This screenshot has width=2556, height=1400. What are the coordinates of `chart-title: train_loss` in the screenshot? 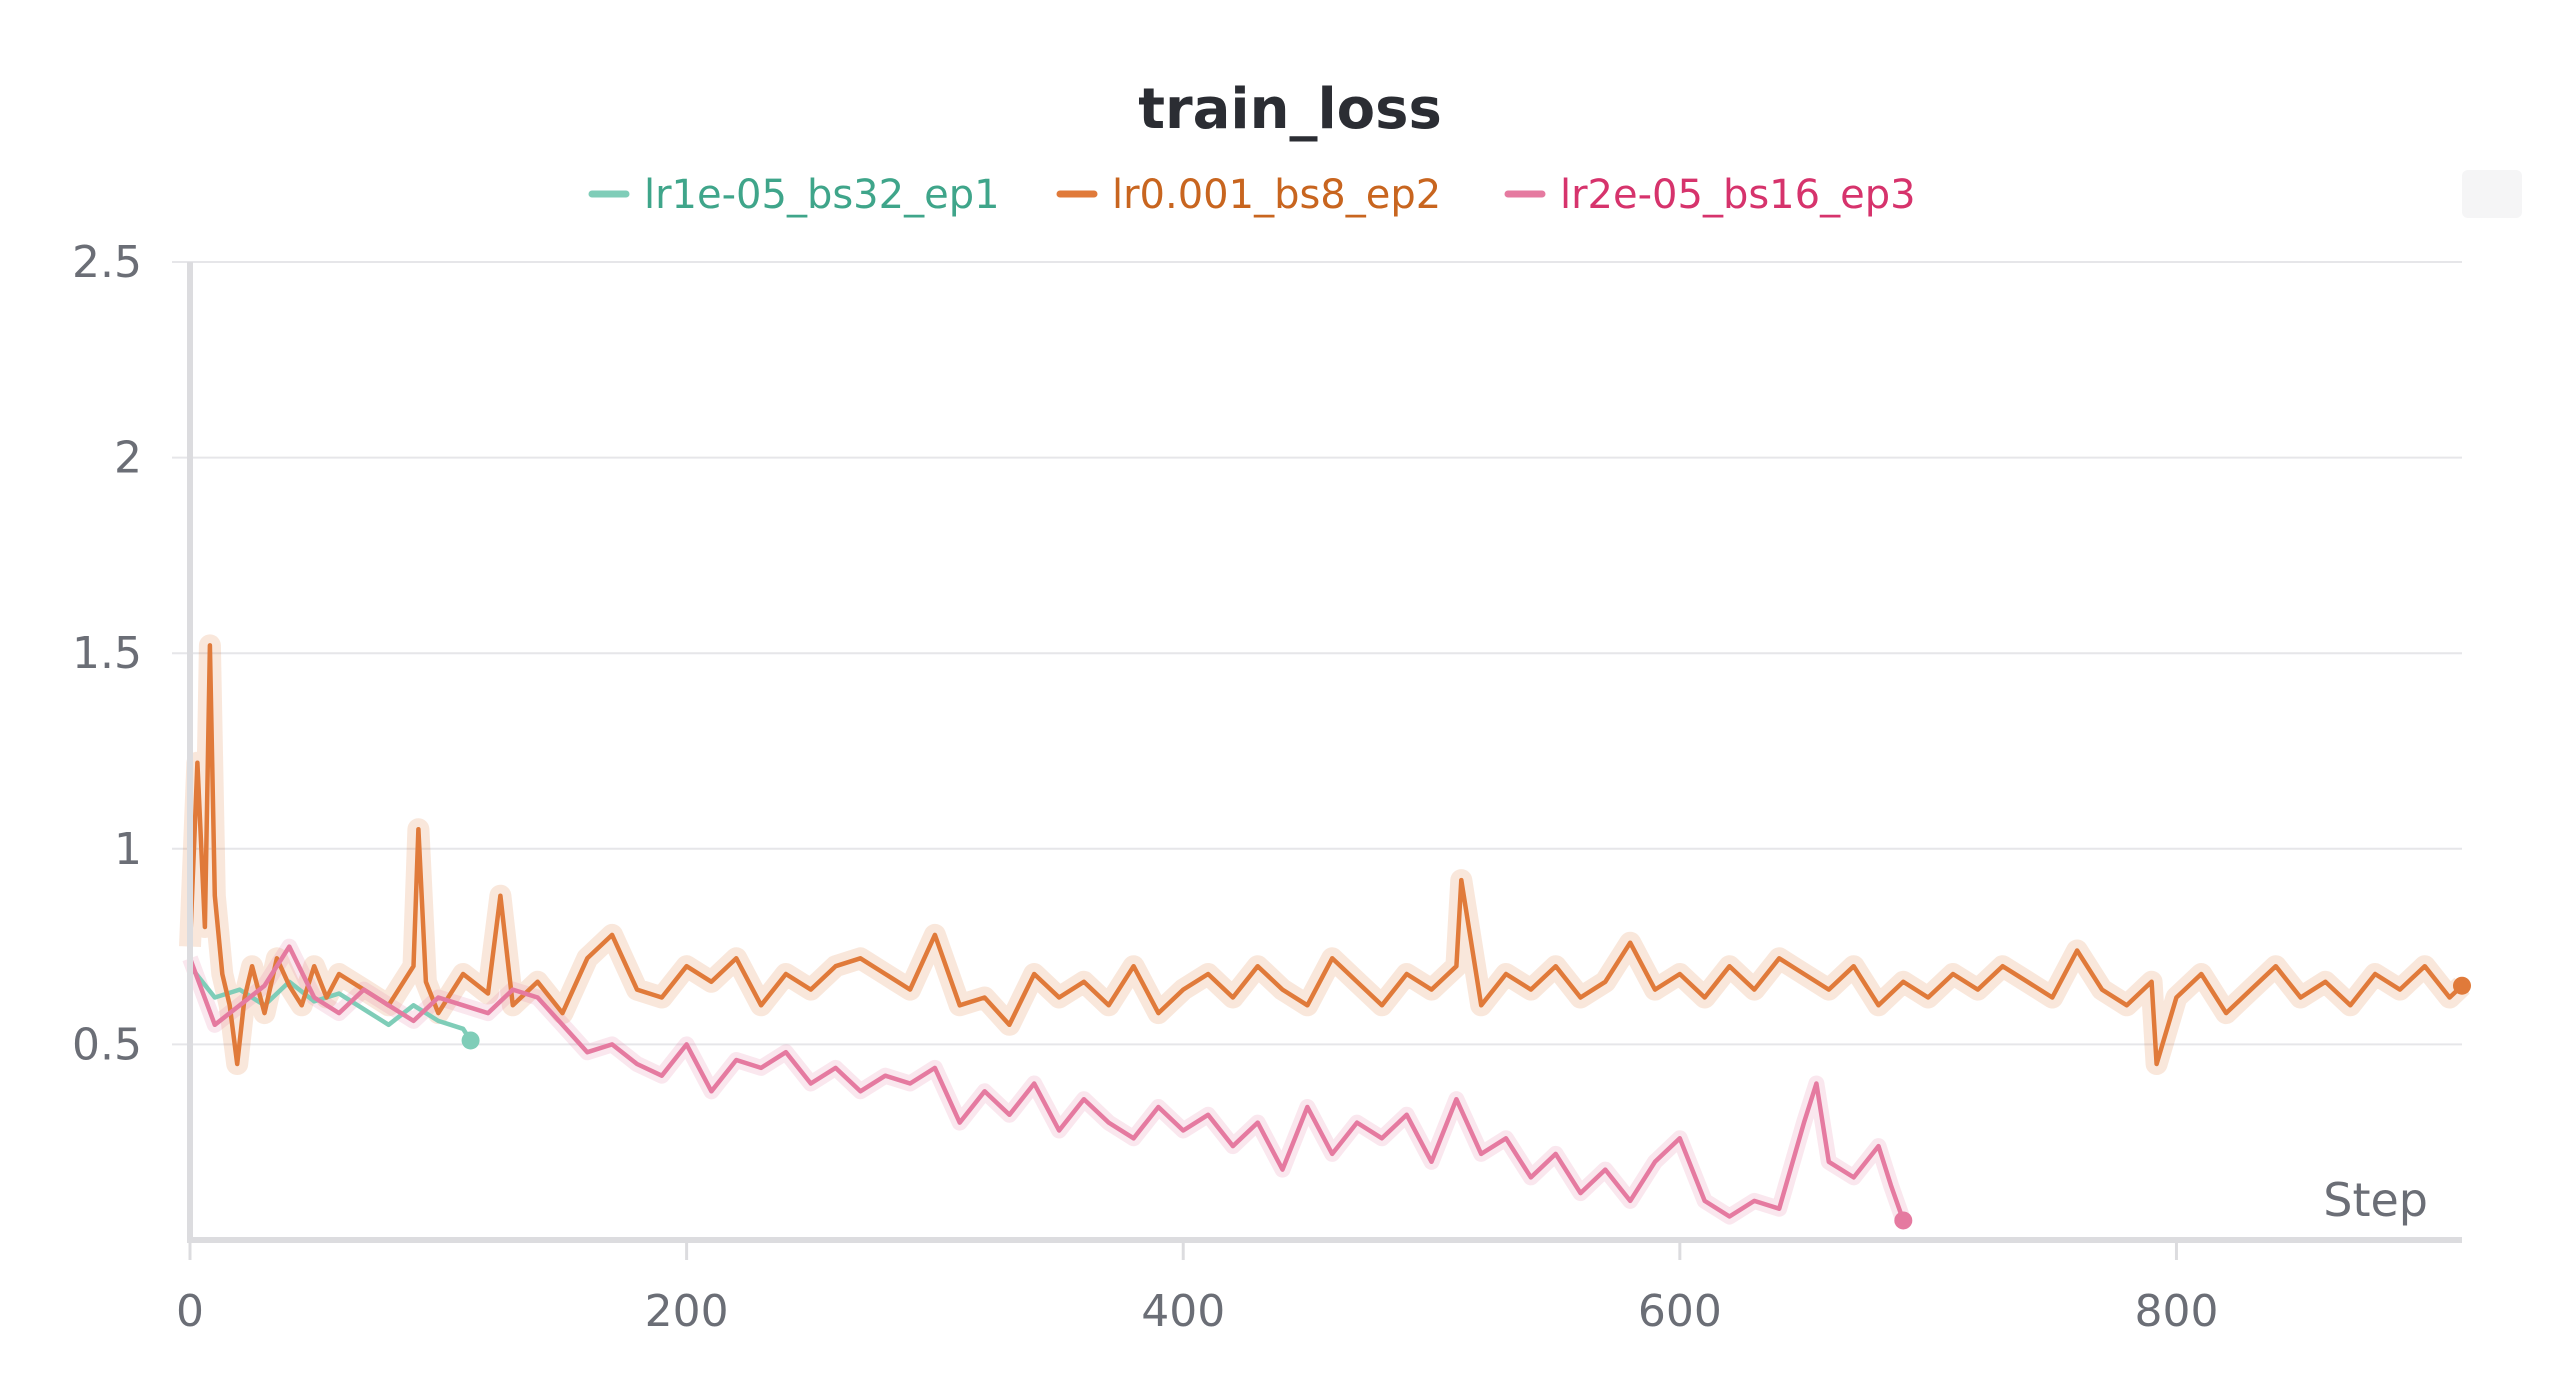 It's located at (1290, 109).